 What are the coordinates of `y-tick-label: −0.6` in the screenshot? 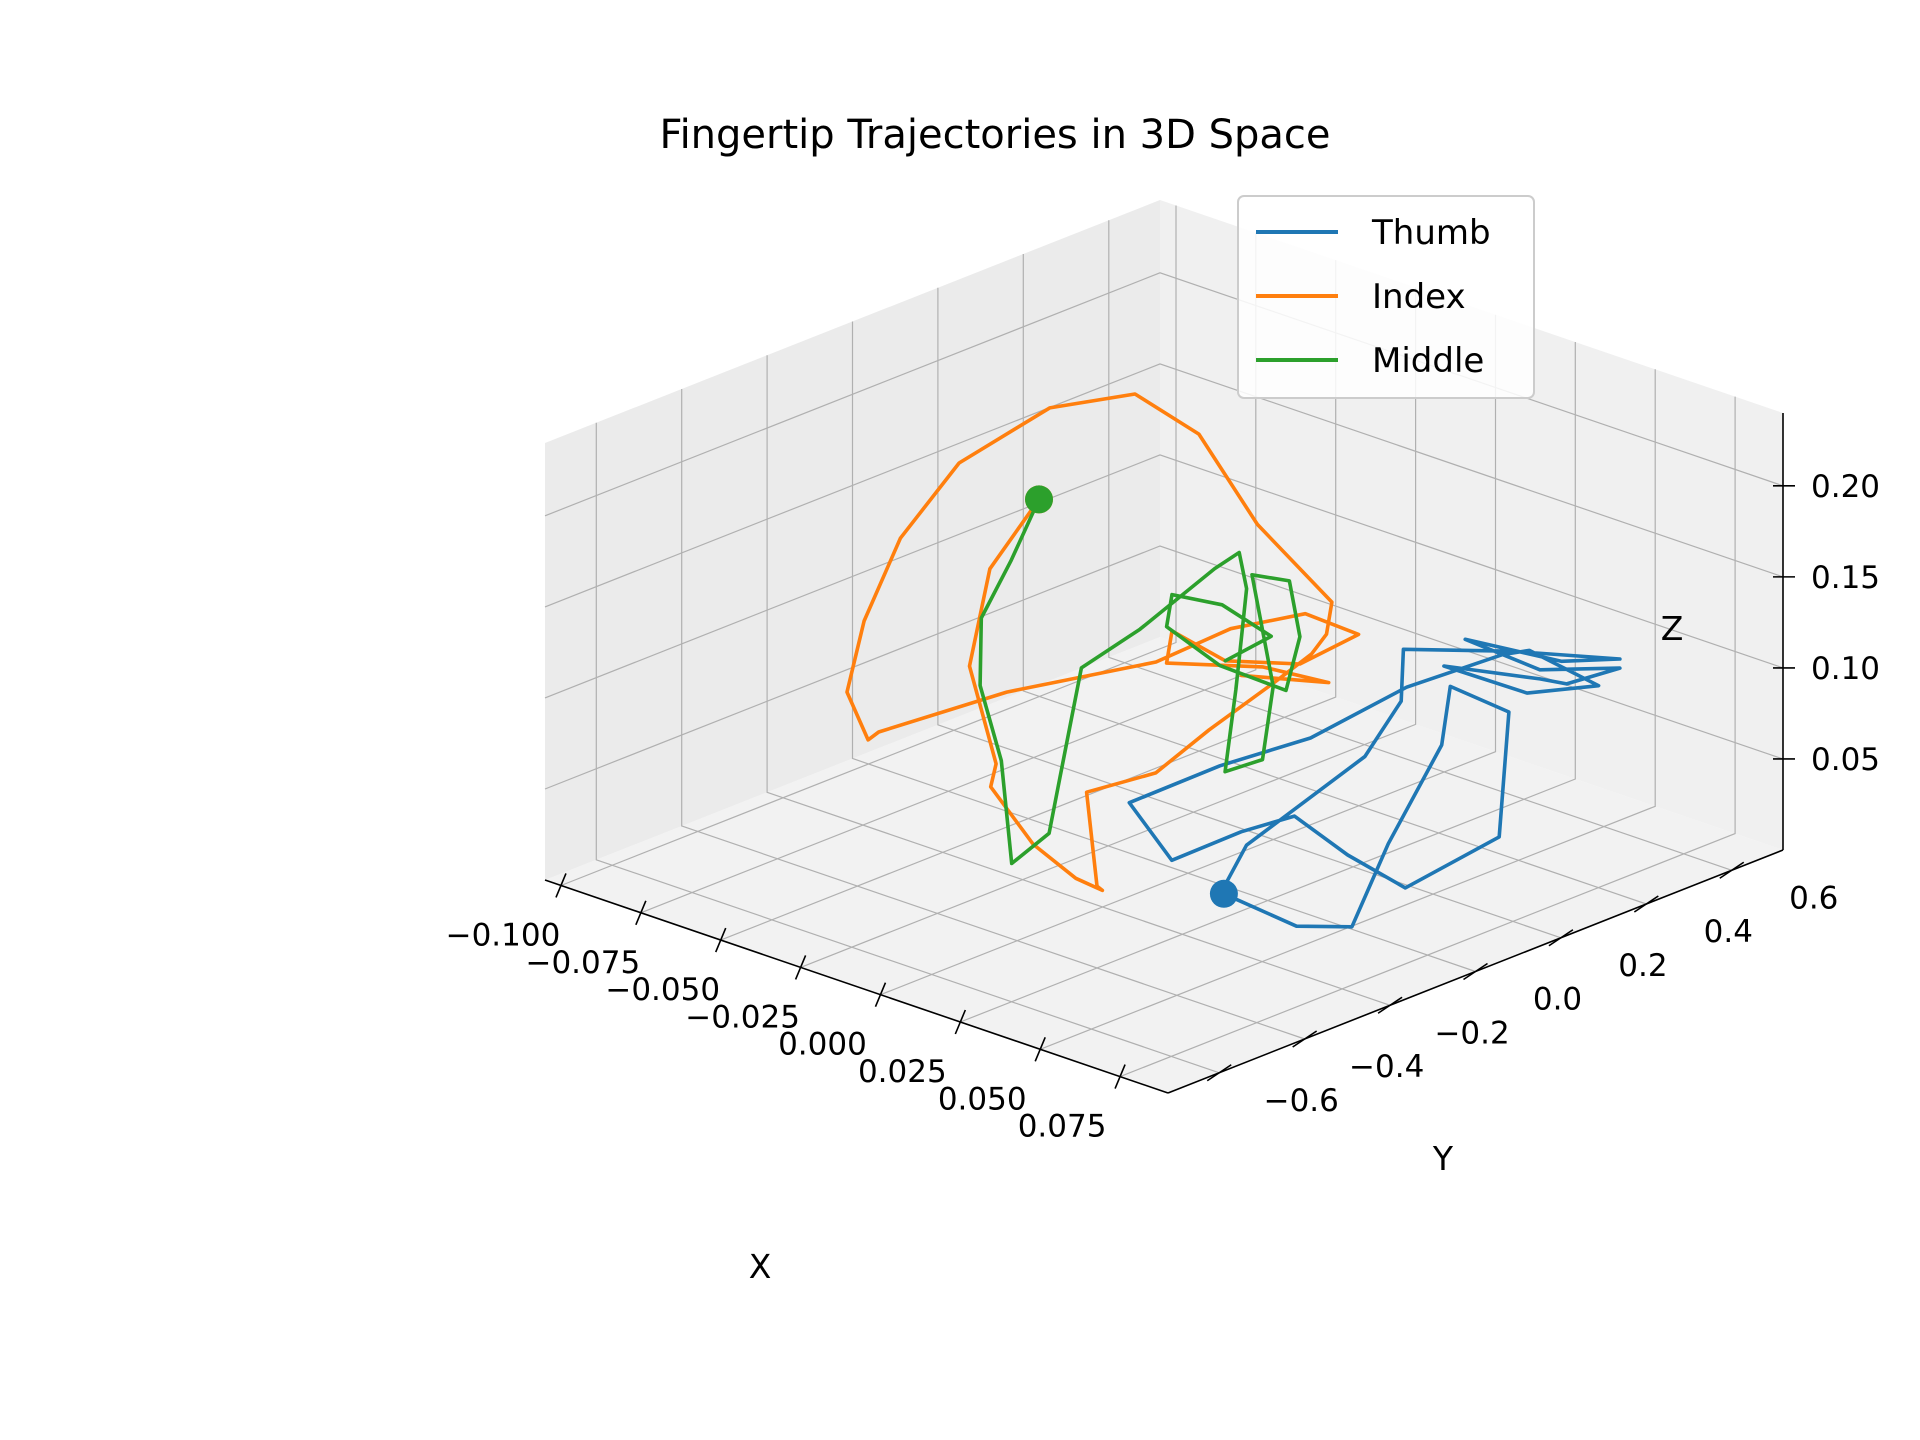 It's located at (1301, 1101).